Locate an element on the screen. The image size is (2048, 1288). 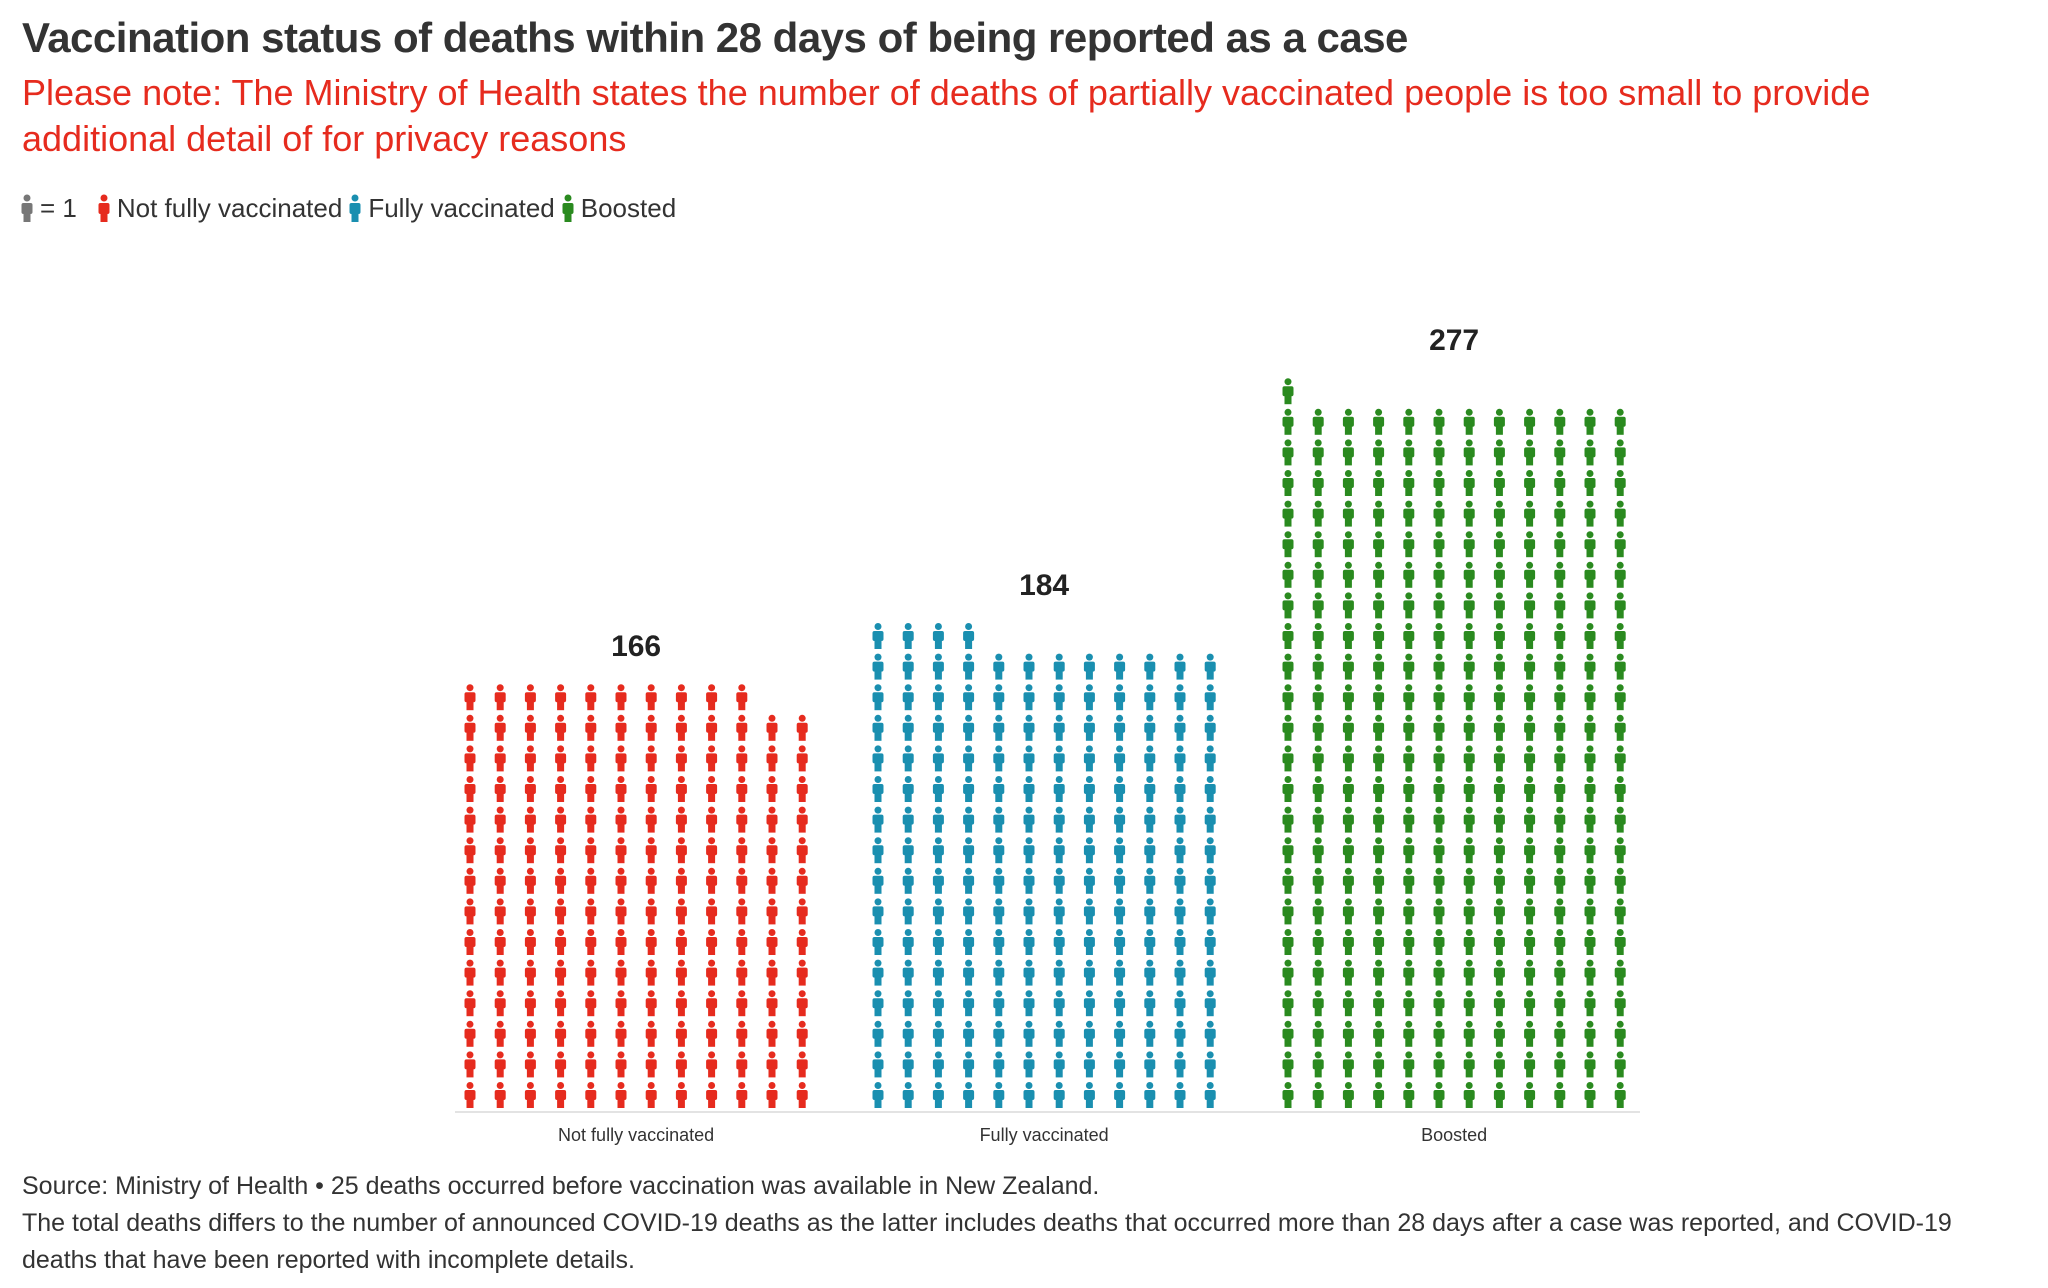
legend-icon-head is located at coordinates (355, 198).